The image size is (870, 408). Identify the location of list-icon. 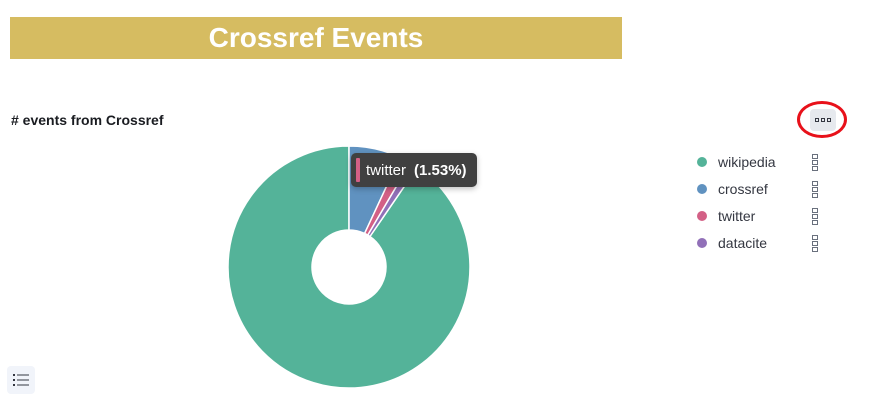
(21, 380).